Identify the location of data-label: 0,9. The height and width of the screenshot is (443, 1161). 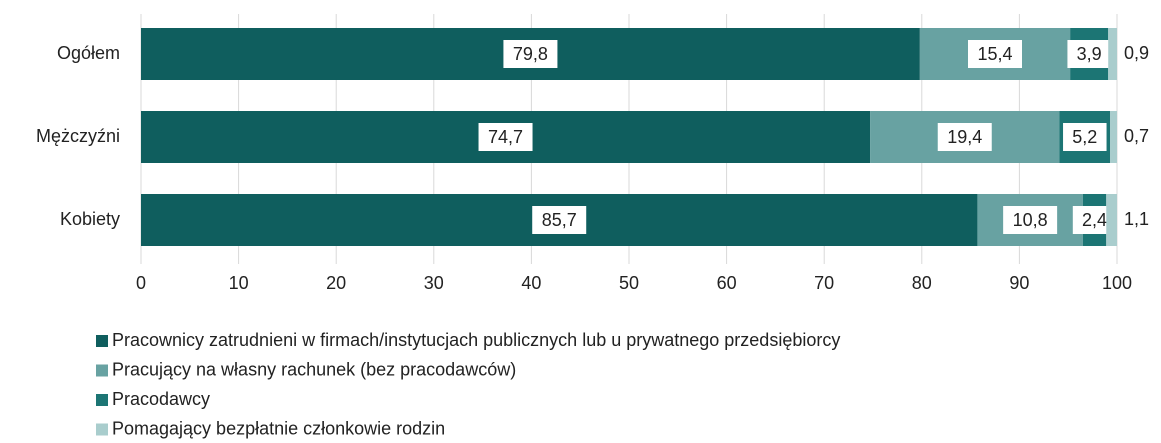
(1136, 53).